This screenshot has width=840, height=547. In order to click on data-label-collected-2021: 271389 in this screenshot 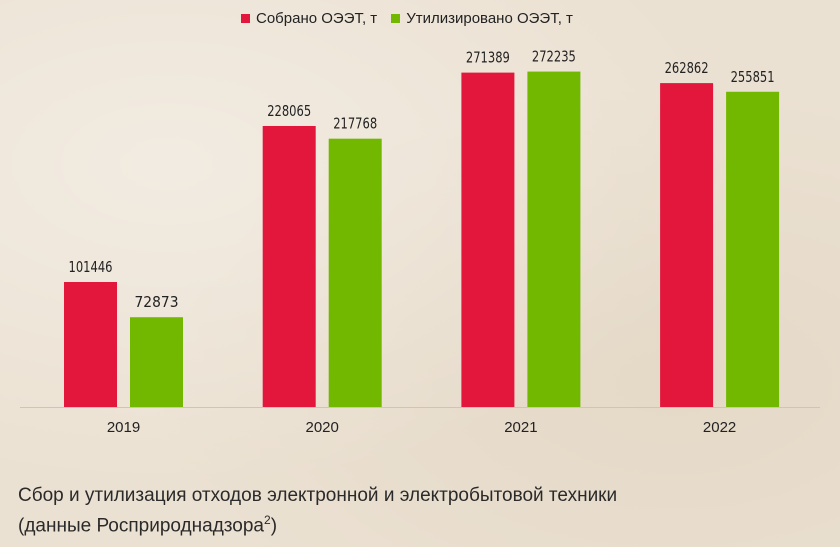, I will do `click(488, 58)`.